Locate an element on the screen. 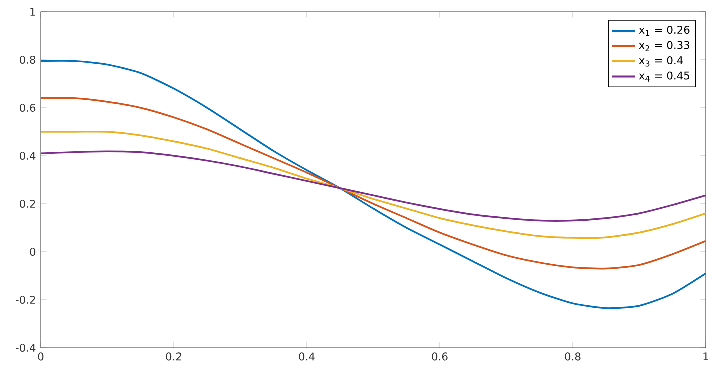 This screenshot has width=719, height=374. x-tick-label: 0.6 is located at coordinates (440, 356).